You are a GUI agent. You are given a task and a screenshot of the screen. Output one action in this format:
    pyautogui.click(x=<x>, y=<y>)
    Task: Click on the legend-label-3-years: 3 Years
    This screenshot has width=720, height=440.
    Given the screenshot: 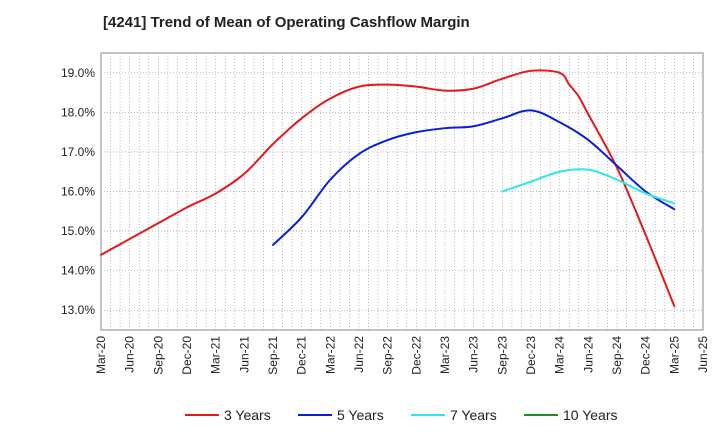 What is the action you would take?
    pyautogui.click(x=247, y=415)
    